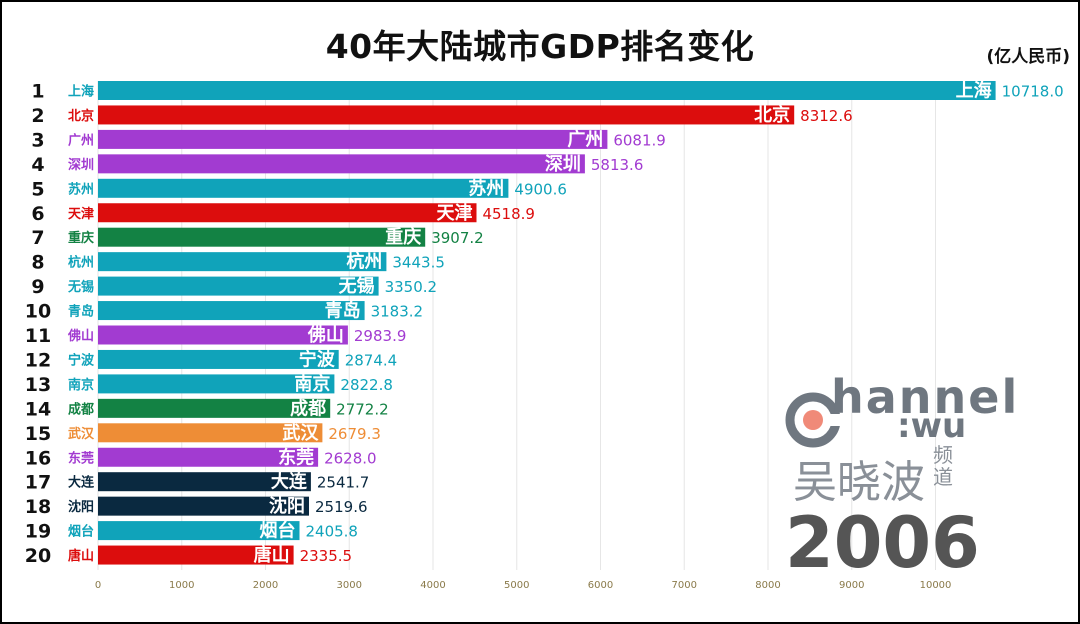 The image size is (1080, 624). I want to click on value-label: 10718.0, so click(1033, 92).